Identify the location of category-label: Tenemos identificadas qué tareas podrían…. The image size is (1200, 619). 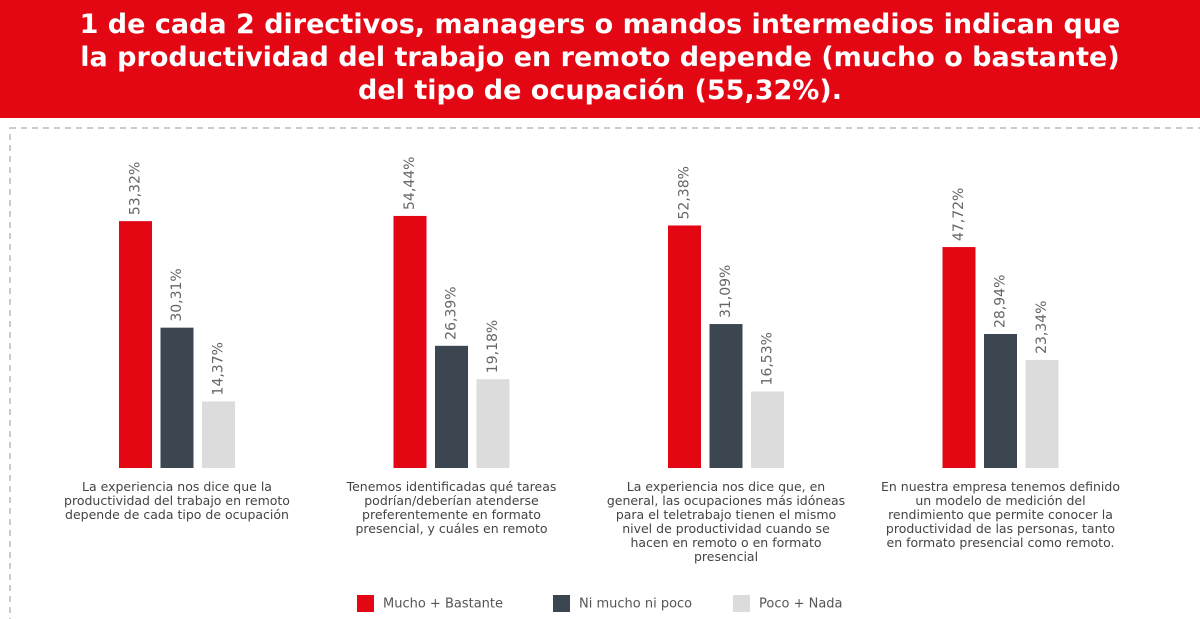
(451, 507).